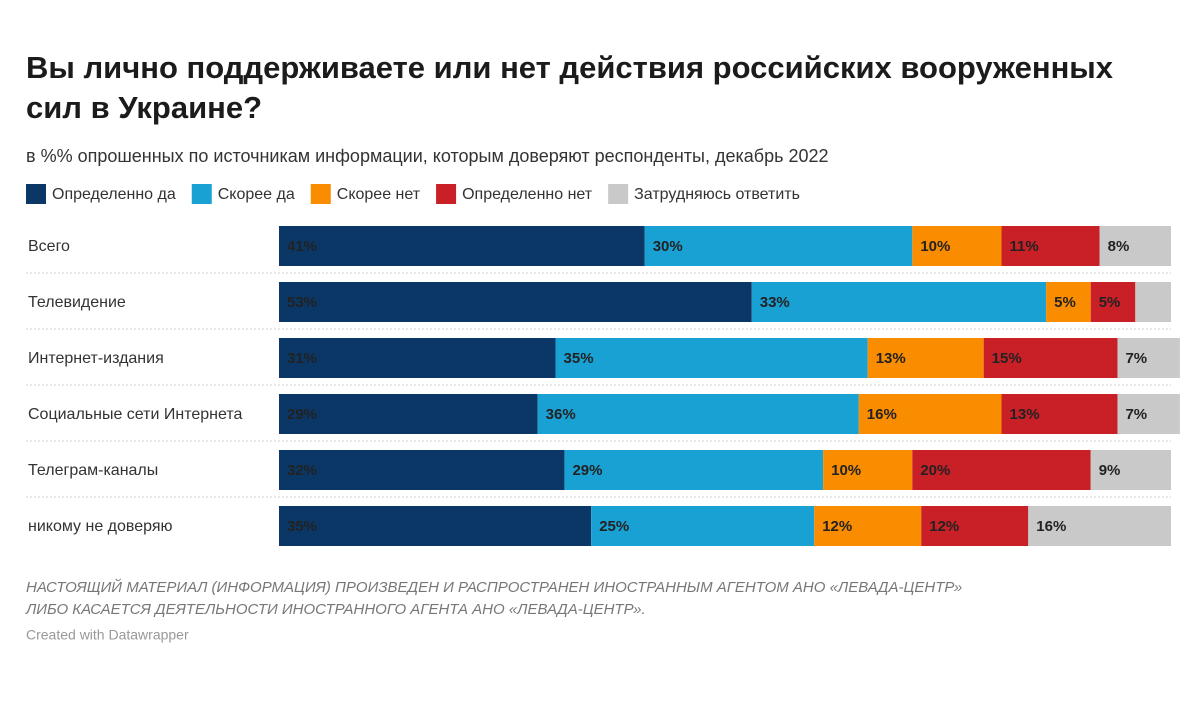 The image size is (1200, 723). I want to click on value-label: 9%, so click(1110, 470).